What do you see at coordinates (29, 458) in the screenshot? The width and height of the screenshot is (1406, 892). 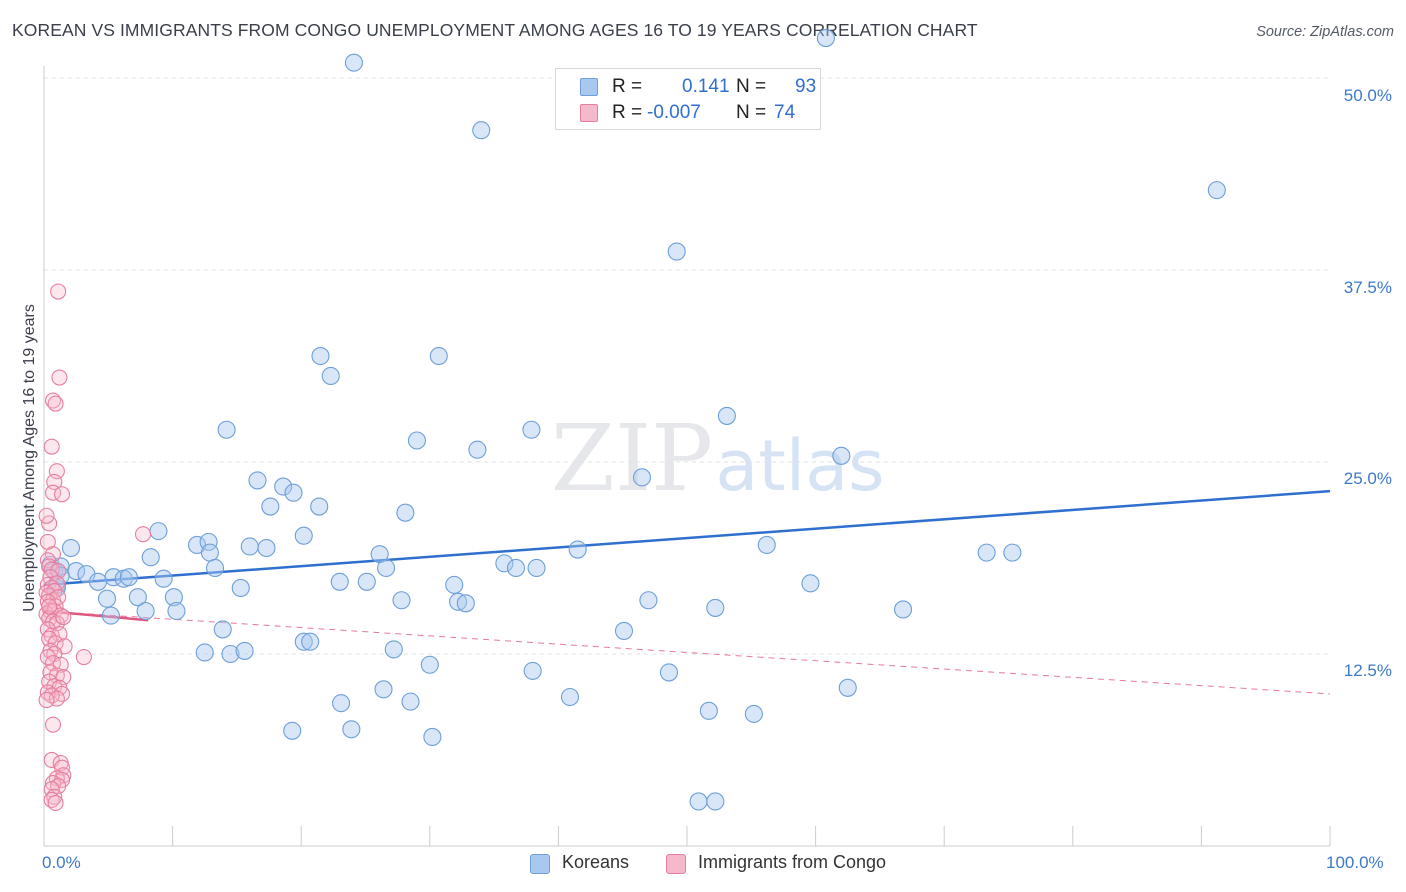 I see `y-axis-label: Unemployment Among Ages 16 to 19 years` at bounding box center [29, 458].